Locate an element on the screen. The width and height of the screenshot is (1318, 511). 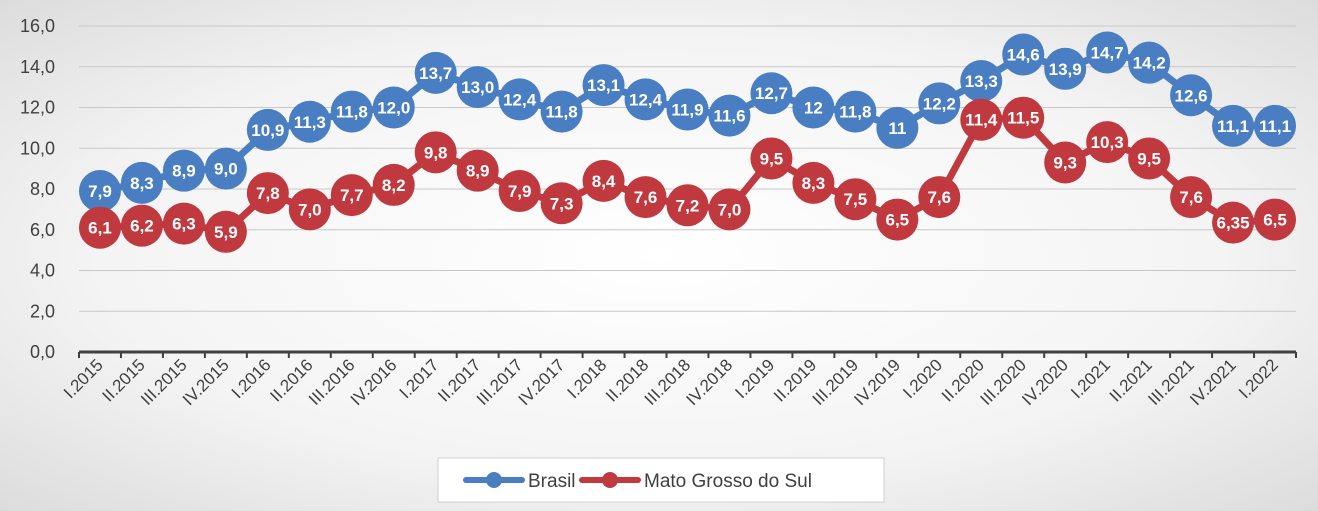
legend-marker is located at coordinates (610, 480).